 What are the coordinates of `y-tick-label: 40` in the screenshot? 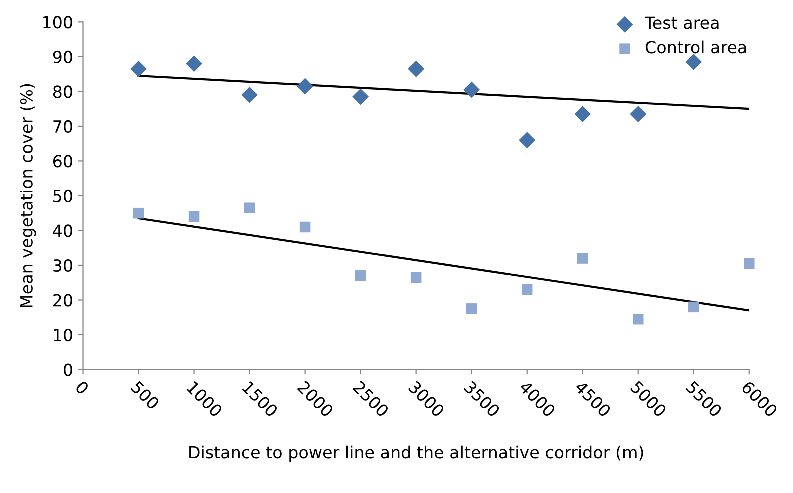 It's located at (62, 231).